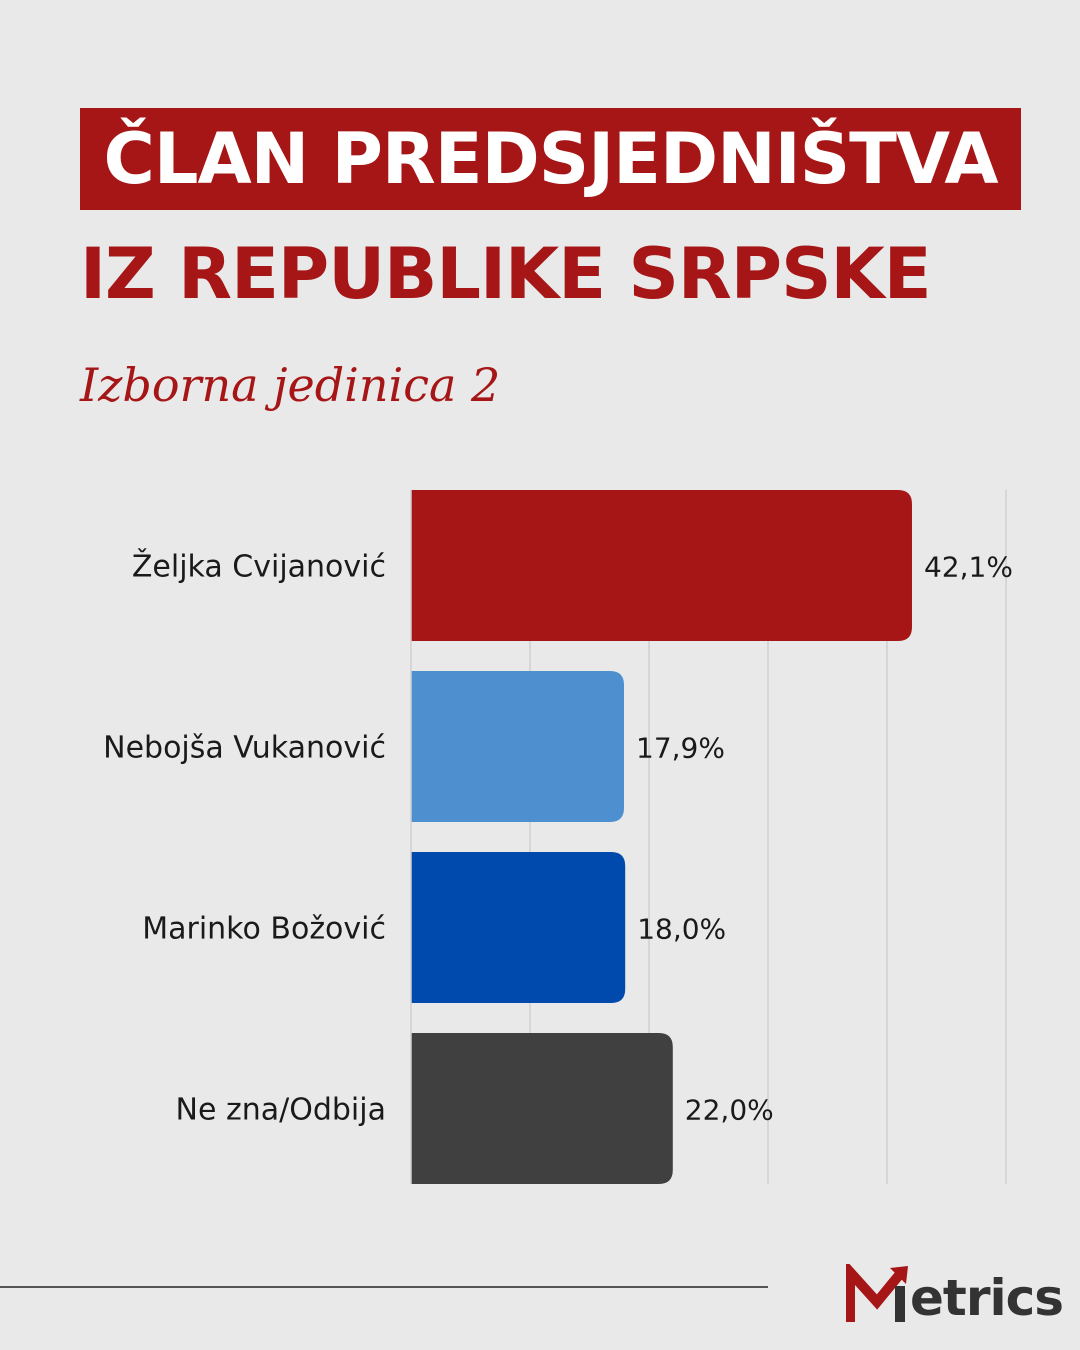 The width and height of the screenshot is (1080, 1350). What do you see at coordinates (877, 1293) in the screenshot?
I see `metrics-m-arrow-icon` at bounding box center [877, 1293].